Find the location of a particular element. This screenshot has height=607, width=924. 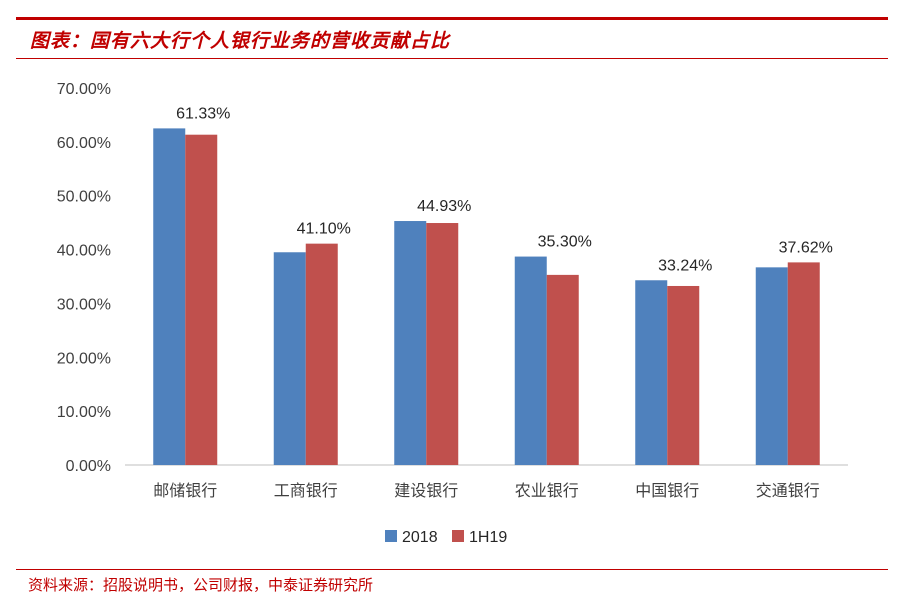

title-top-rule is located at coordinates (452, 18).